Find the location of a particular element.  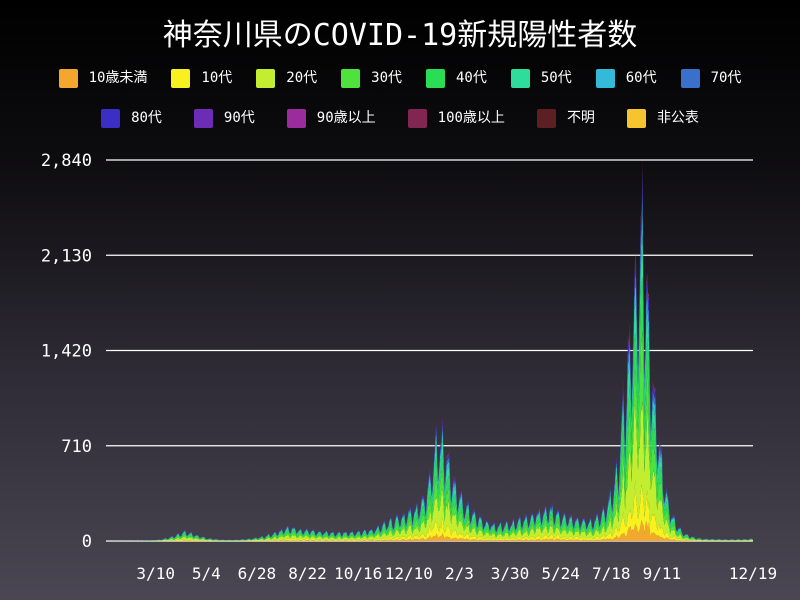

legend-item-2: 20代 is located at coordinates (287, 78).